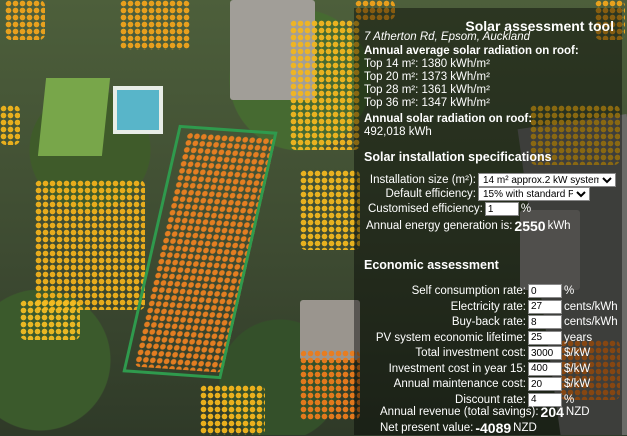 This screenshot has height=436, width=627. I want to click on economic-row-label: Electricity rate:, so click(488, 306).